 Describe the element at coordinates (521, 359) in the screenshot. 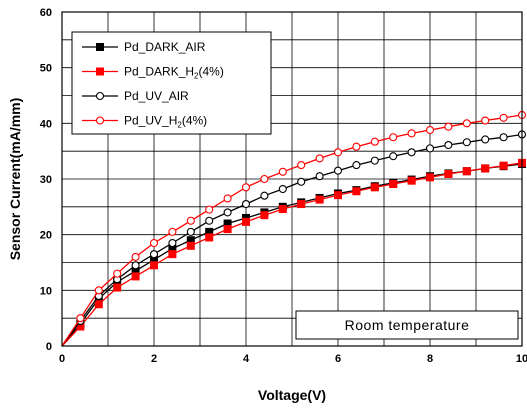

I see `x-tick-label: 10` at that location.